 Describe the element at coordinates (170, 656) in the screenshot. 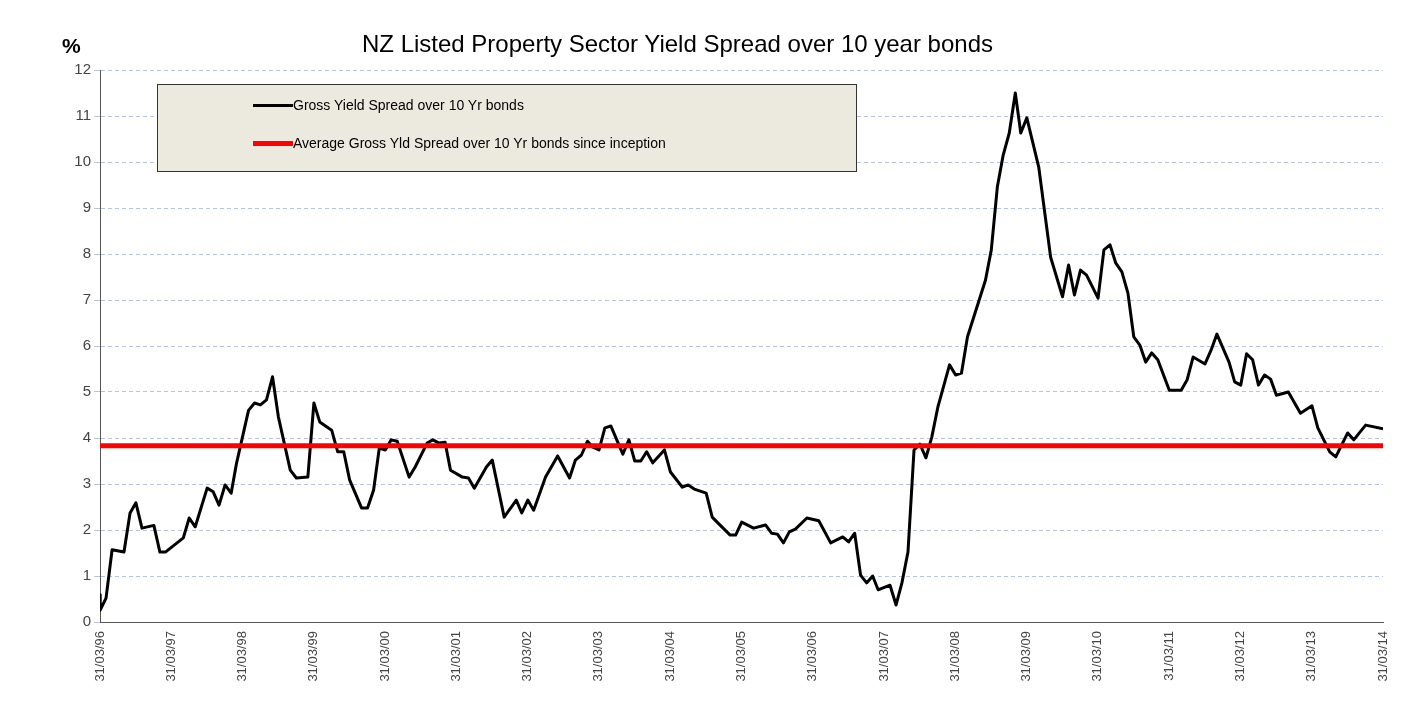

I see `x-tick-label: 31/03/97` at that location.